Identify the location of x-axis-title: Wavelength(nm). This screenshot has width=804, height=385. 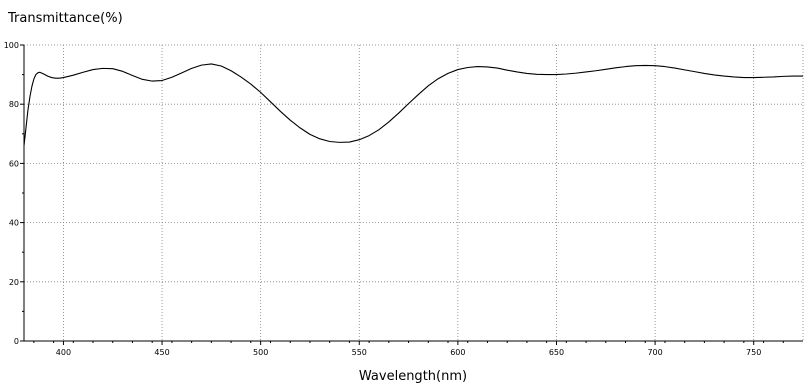
(413, 376).